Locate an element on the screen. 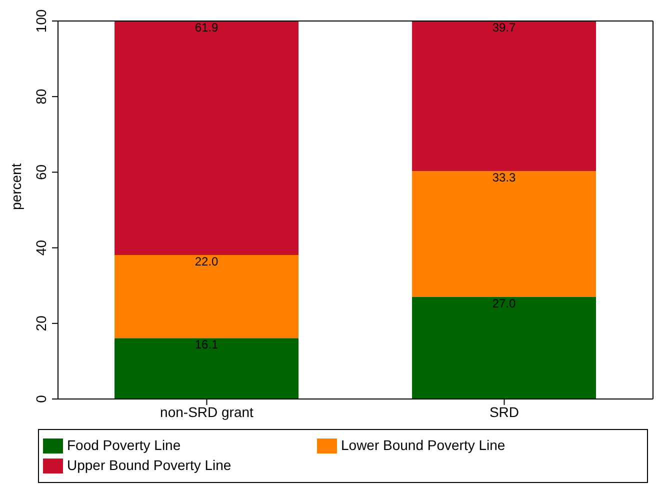 The image size is (666, 491). y-tick-label: 80 is located at coordinates (41, 96).